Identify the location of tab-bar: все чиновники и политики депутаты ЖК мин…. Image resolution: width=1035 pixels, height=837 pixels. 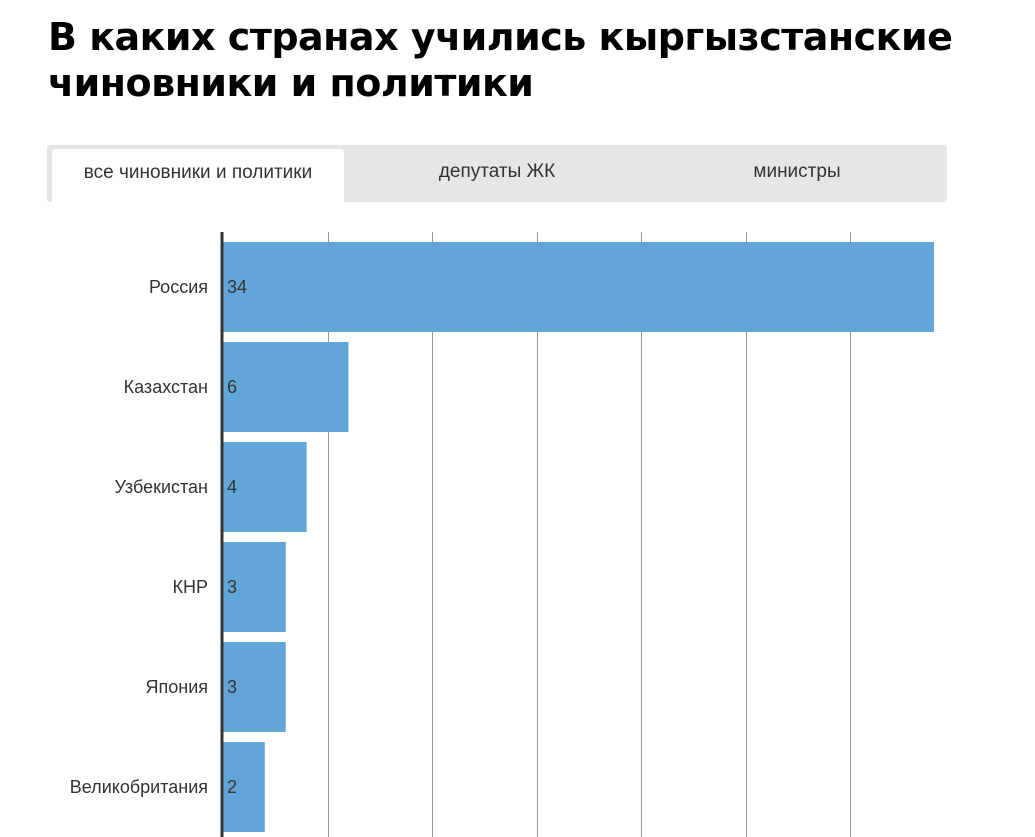
(497, 173).